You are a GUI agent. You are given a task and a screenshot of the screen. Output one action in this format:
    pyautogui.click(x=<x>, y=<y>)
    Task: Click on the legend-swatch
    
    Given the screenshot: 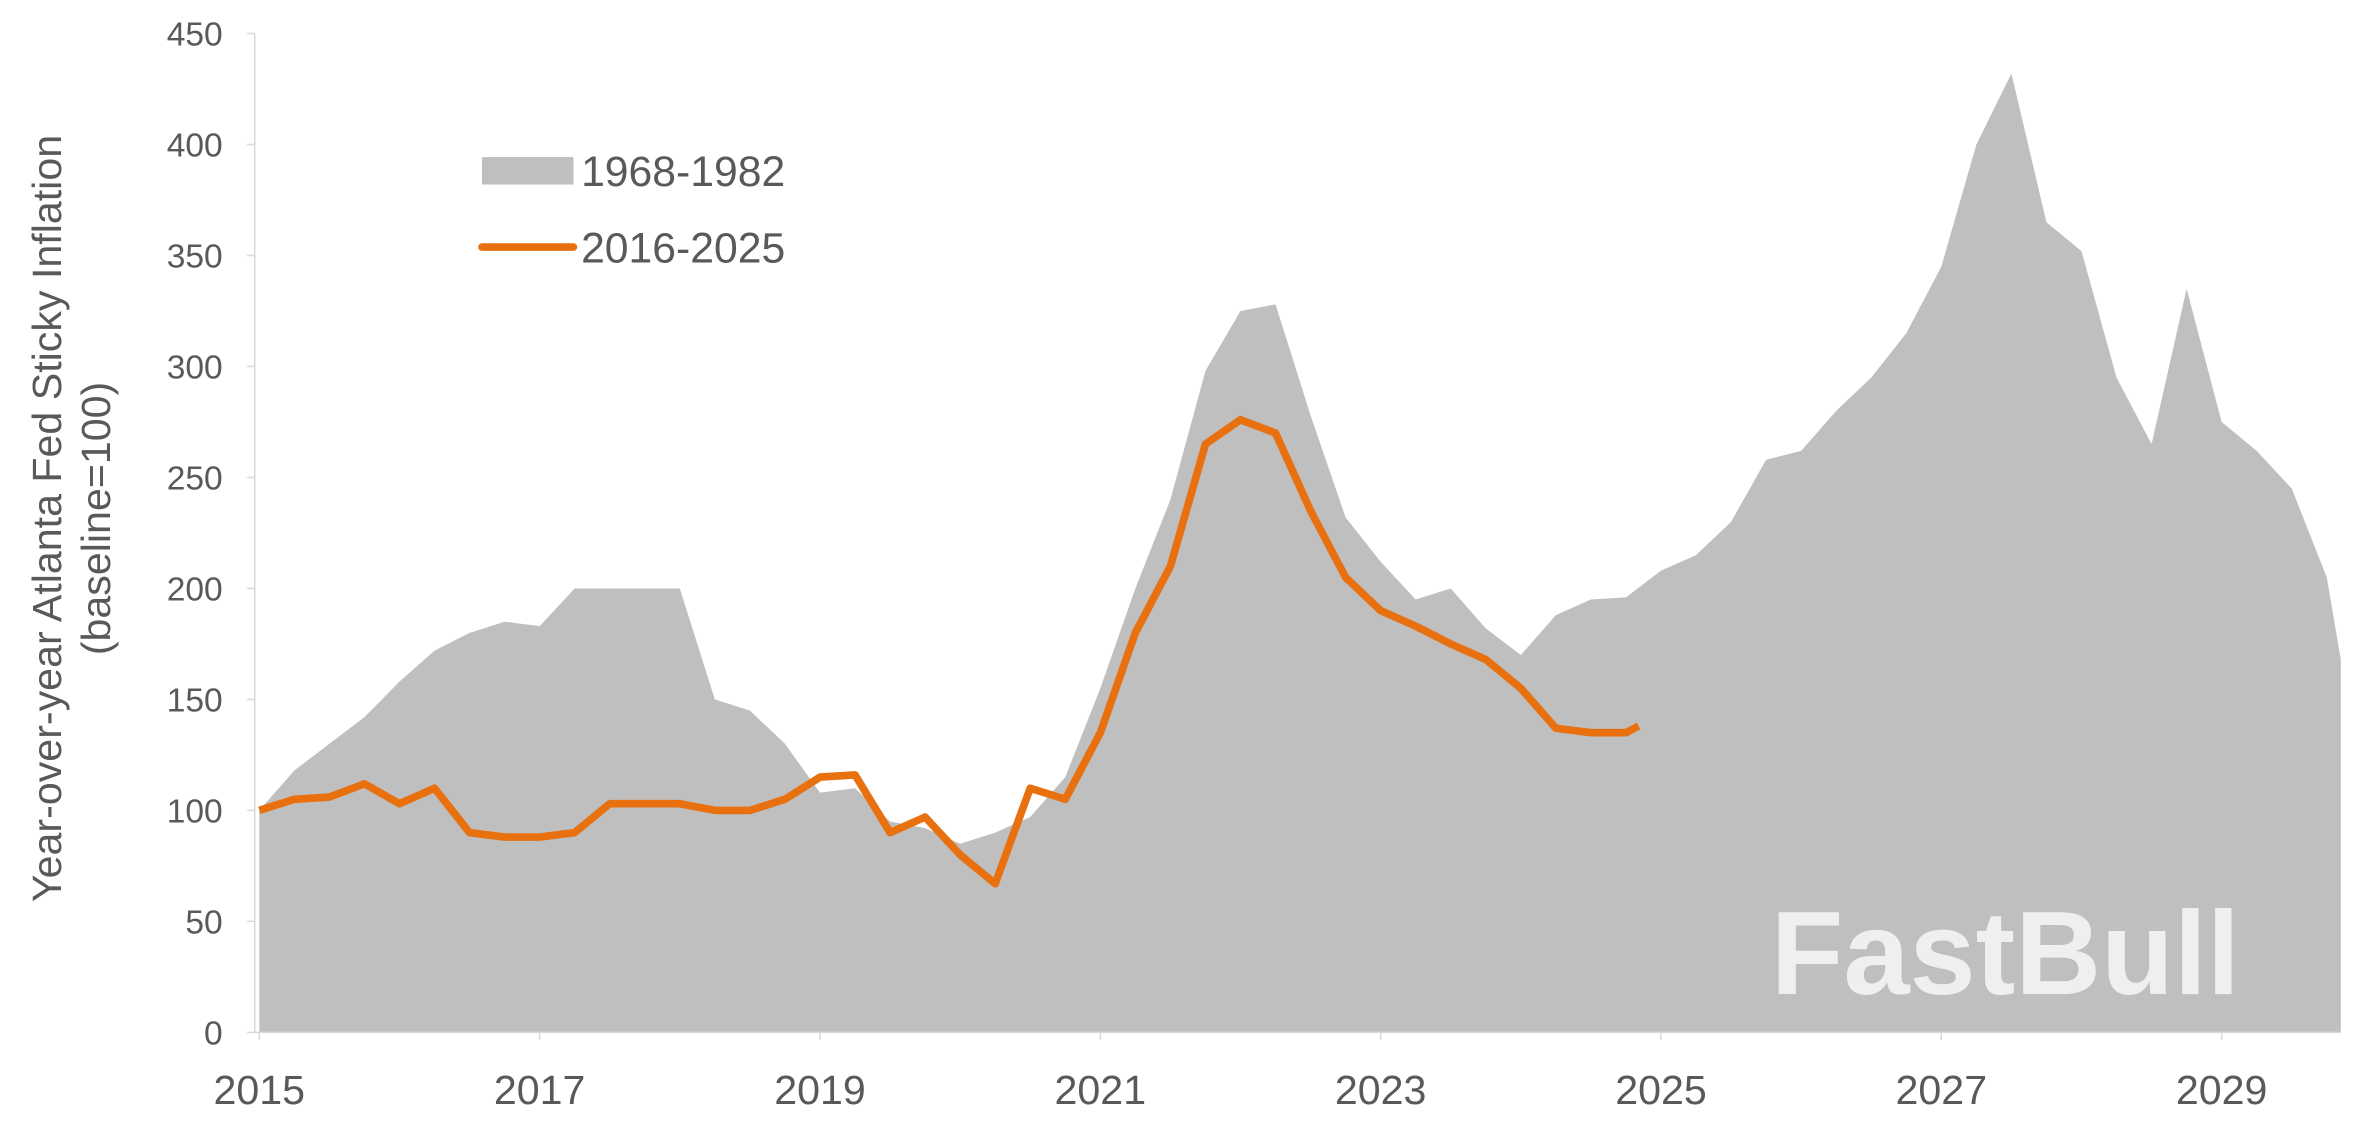 What is the action you would take?
    pyautogui.click(x=527, y=171)
    